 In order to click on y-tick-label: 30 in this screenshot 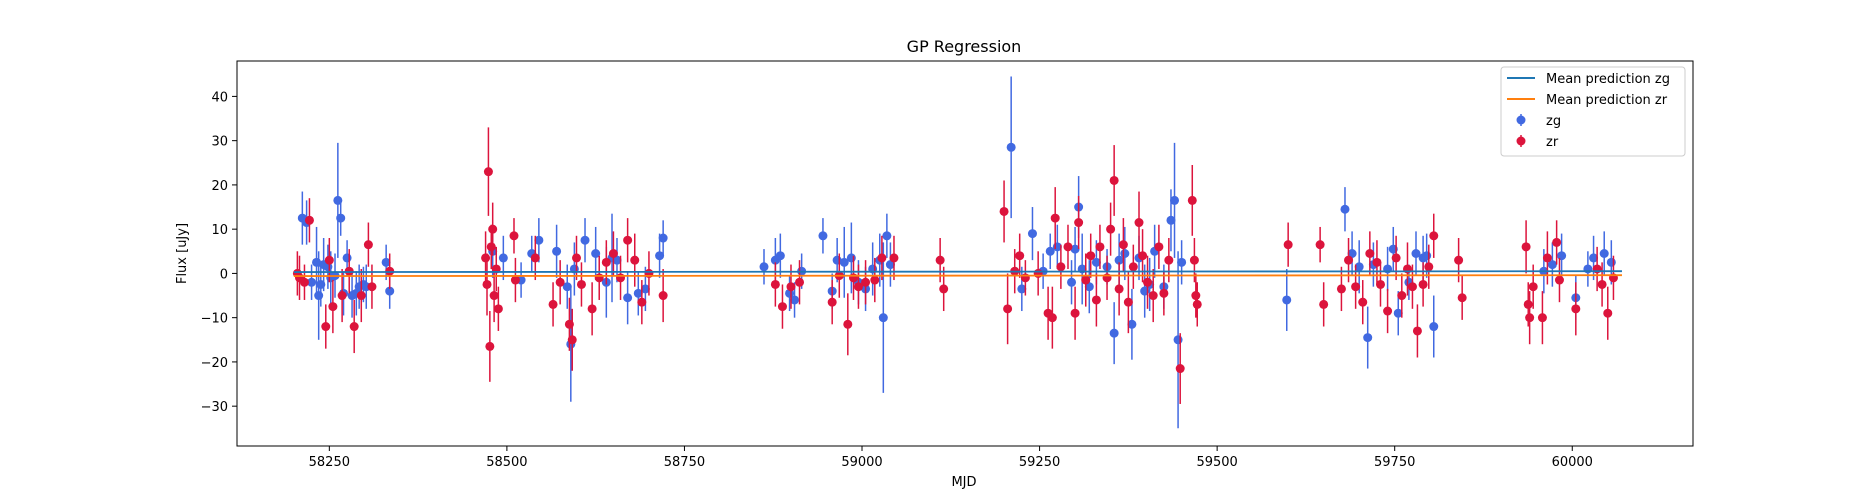, I will do `click(219, 142)`.